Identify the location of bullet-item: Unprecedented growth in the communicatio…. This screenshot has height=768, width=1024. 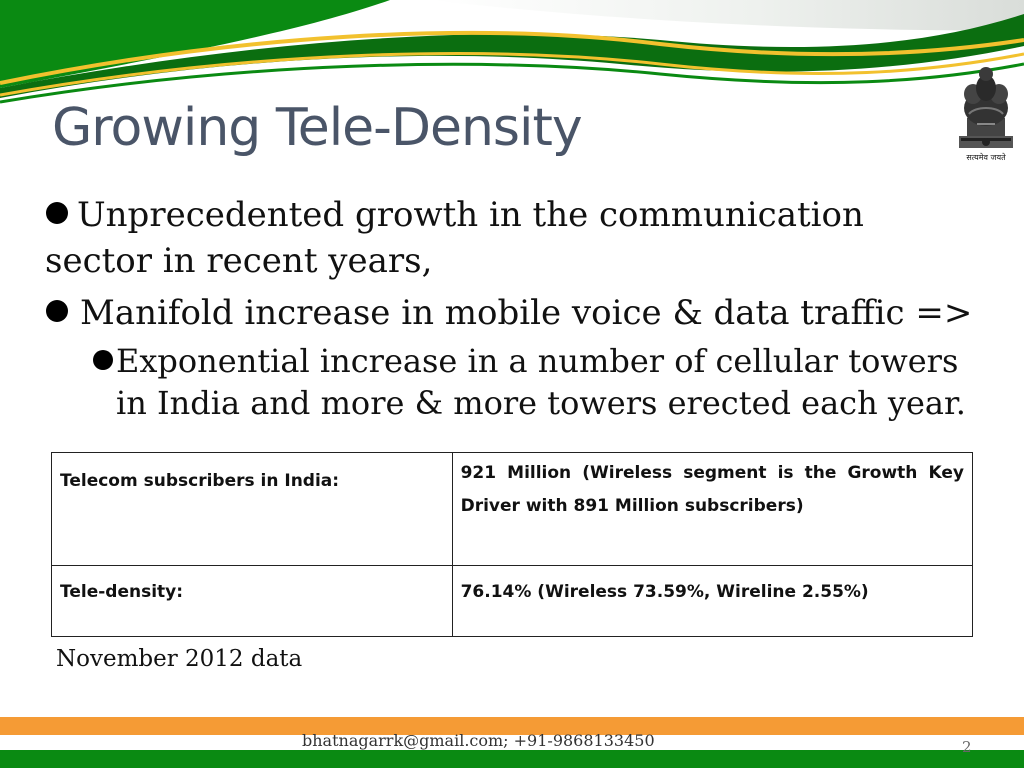
(505, 238).